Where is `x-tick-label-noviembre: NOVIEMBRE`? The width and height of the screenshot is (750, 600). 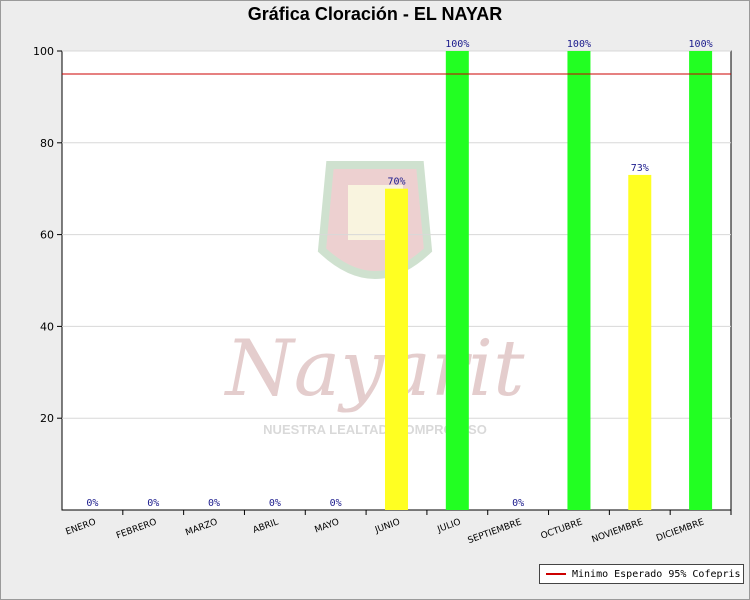
x-tick-label-noviembre: NOVIEMBRE is located at coordinates (618, 531).